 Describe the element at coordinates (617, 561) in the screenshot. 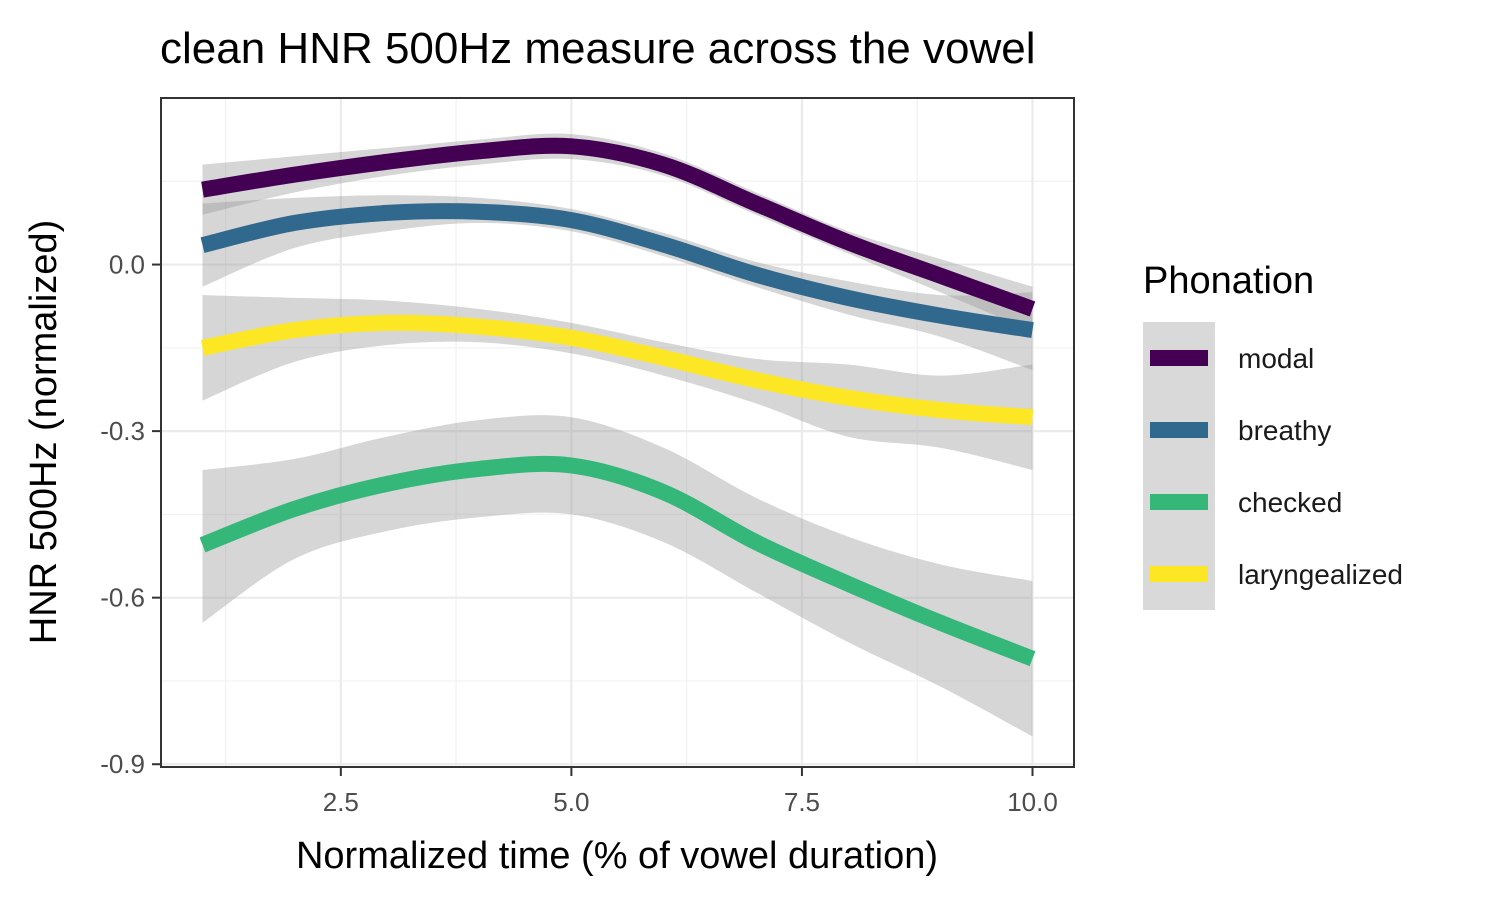

I see `series-line-checked` at that location.